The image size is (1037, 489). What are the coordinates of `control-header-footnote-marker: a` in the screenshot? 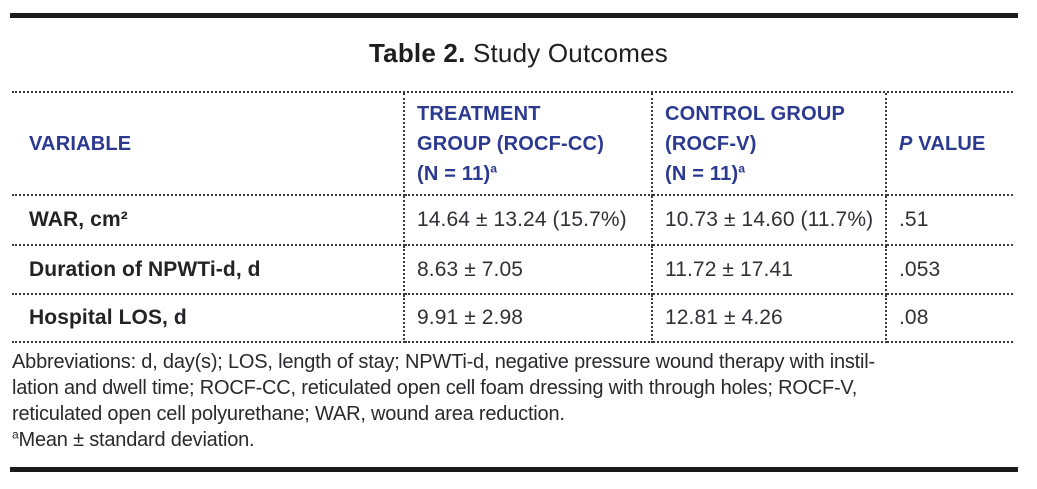 It's located at (742, 167).